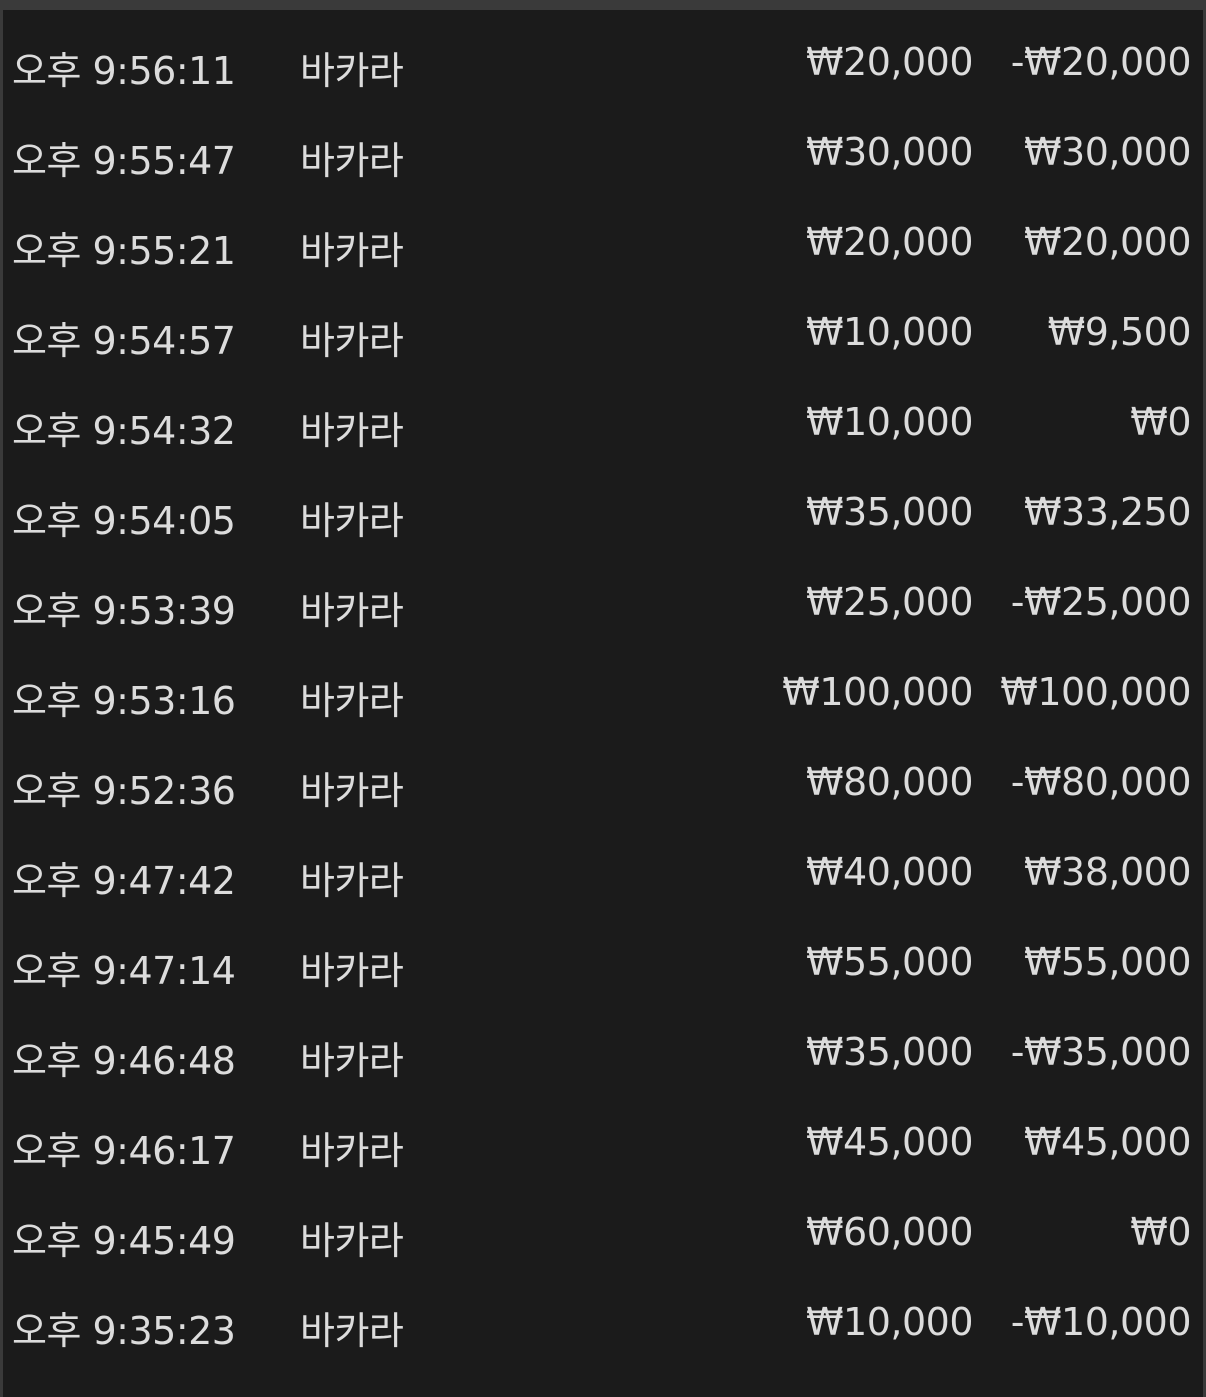 The image size is (1206, 1397). What do you see at coordinates (877, 692) in the screenshot?
I see `bet-amount: ₩100,000` at bounding box center [877, 692].